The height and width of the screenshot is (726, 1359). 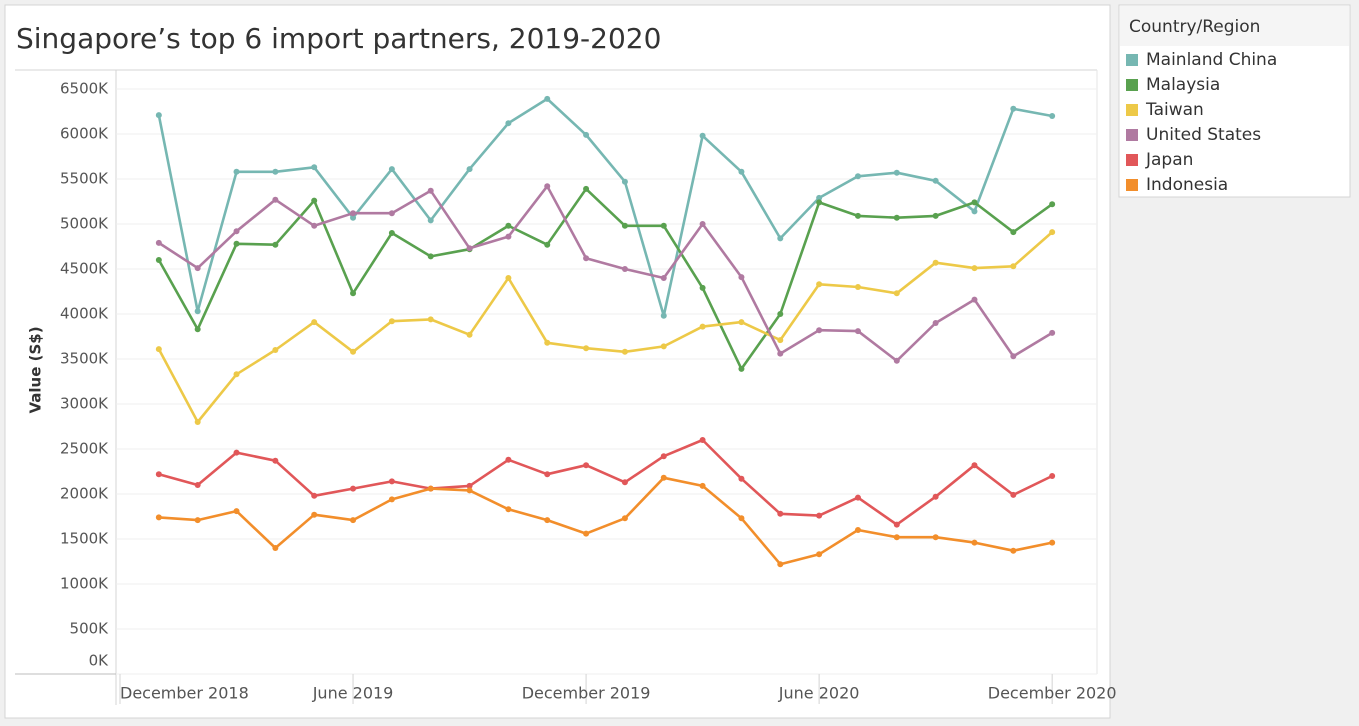 I want to click on y-tick-label: 5000K, so click(x=84, y=223).